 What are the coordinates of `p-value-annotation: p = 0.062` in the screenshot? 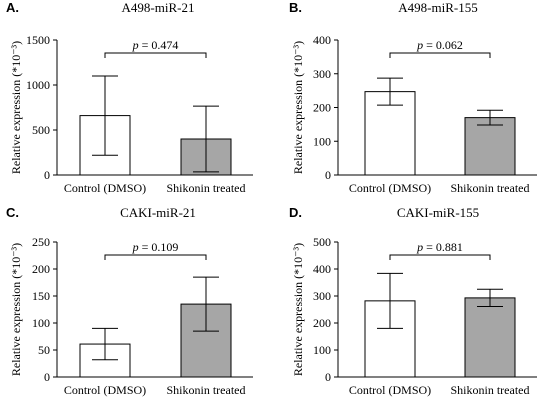 It's located at (439, 45).